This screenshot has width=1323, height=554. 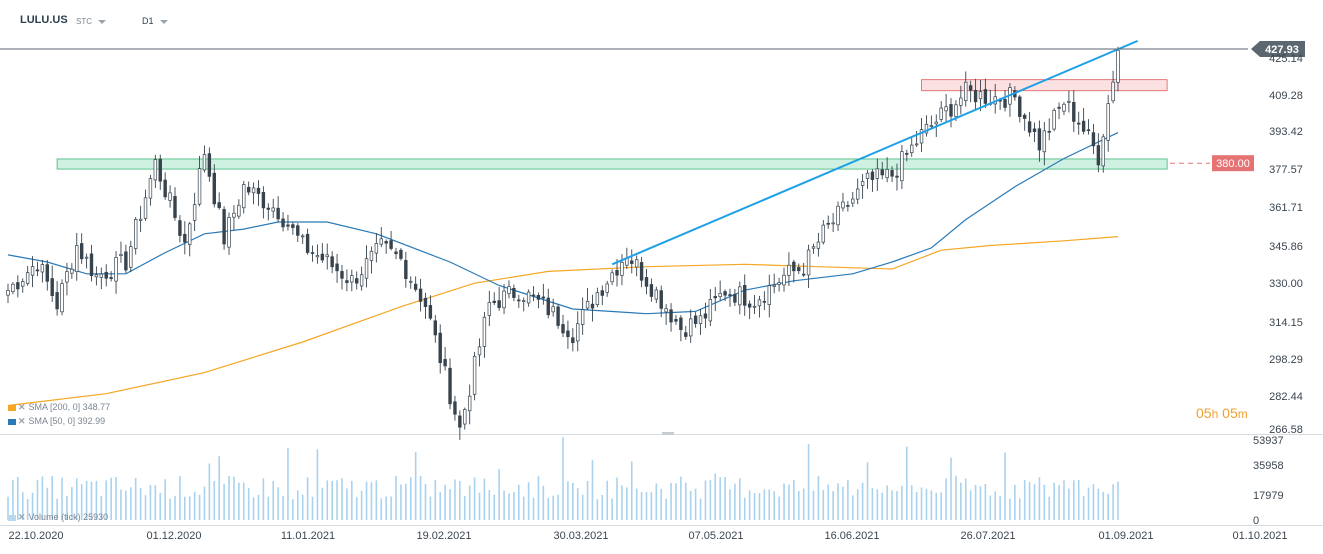 I want to click on sma50-legend: ✕ SMA [50, 0] 392.99, so click(x=56, y=421).